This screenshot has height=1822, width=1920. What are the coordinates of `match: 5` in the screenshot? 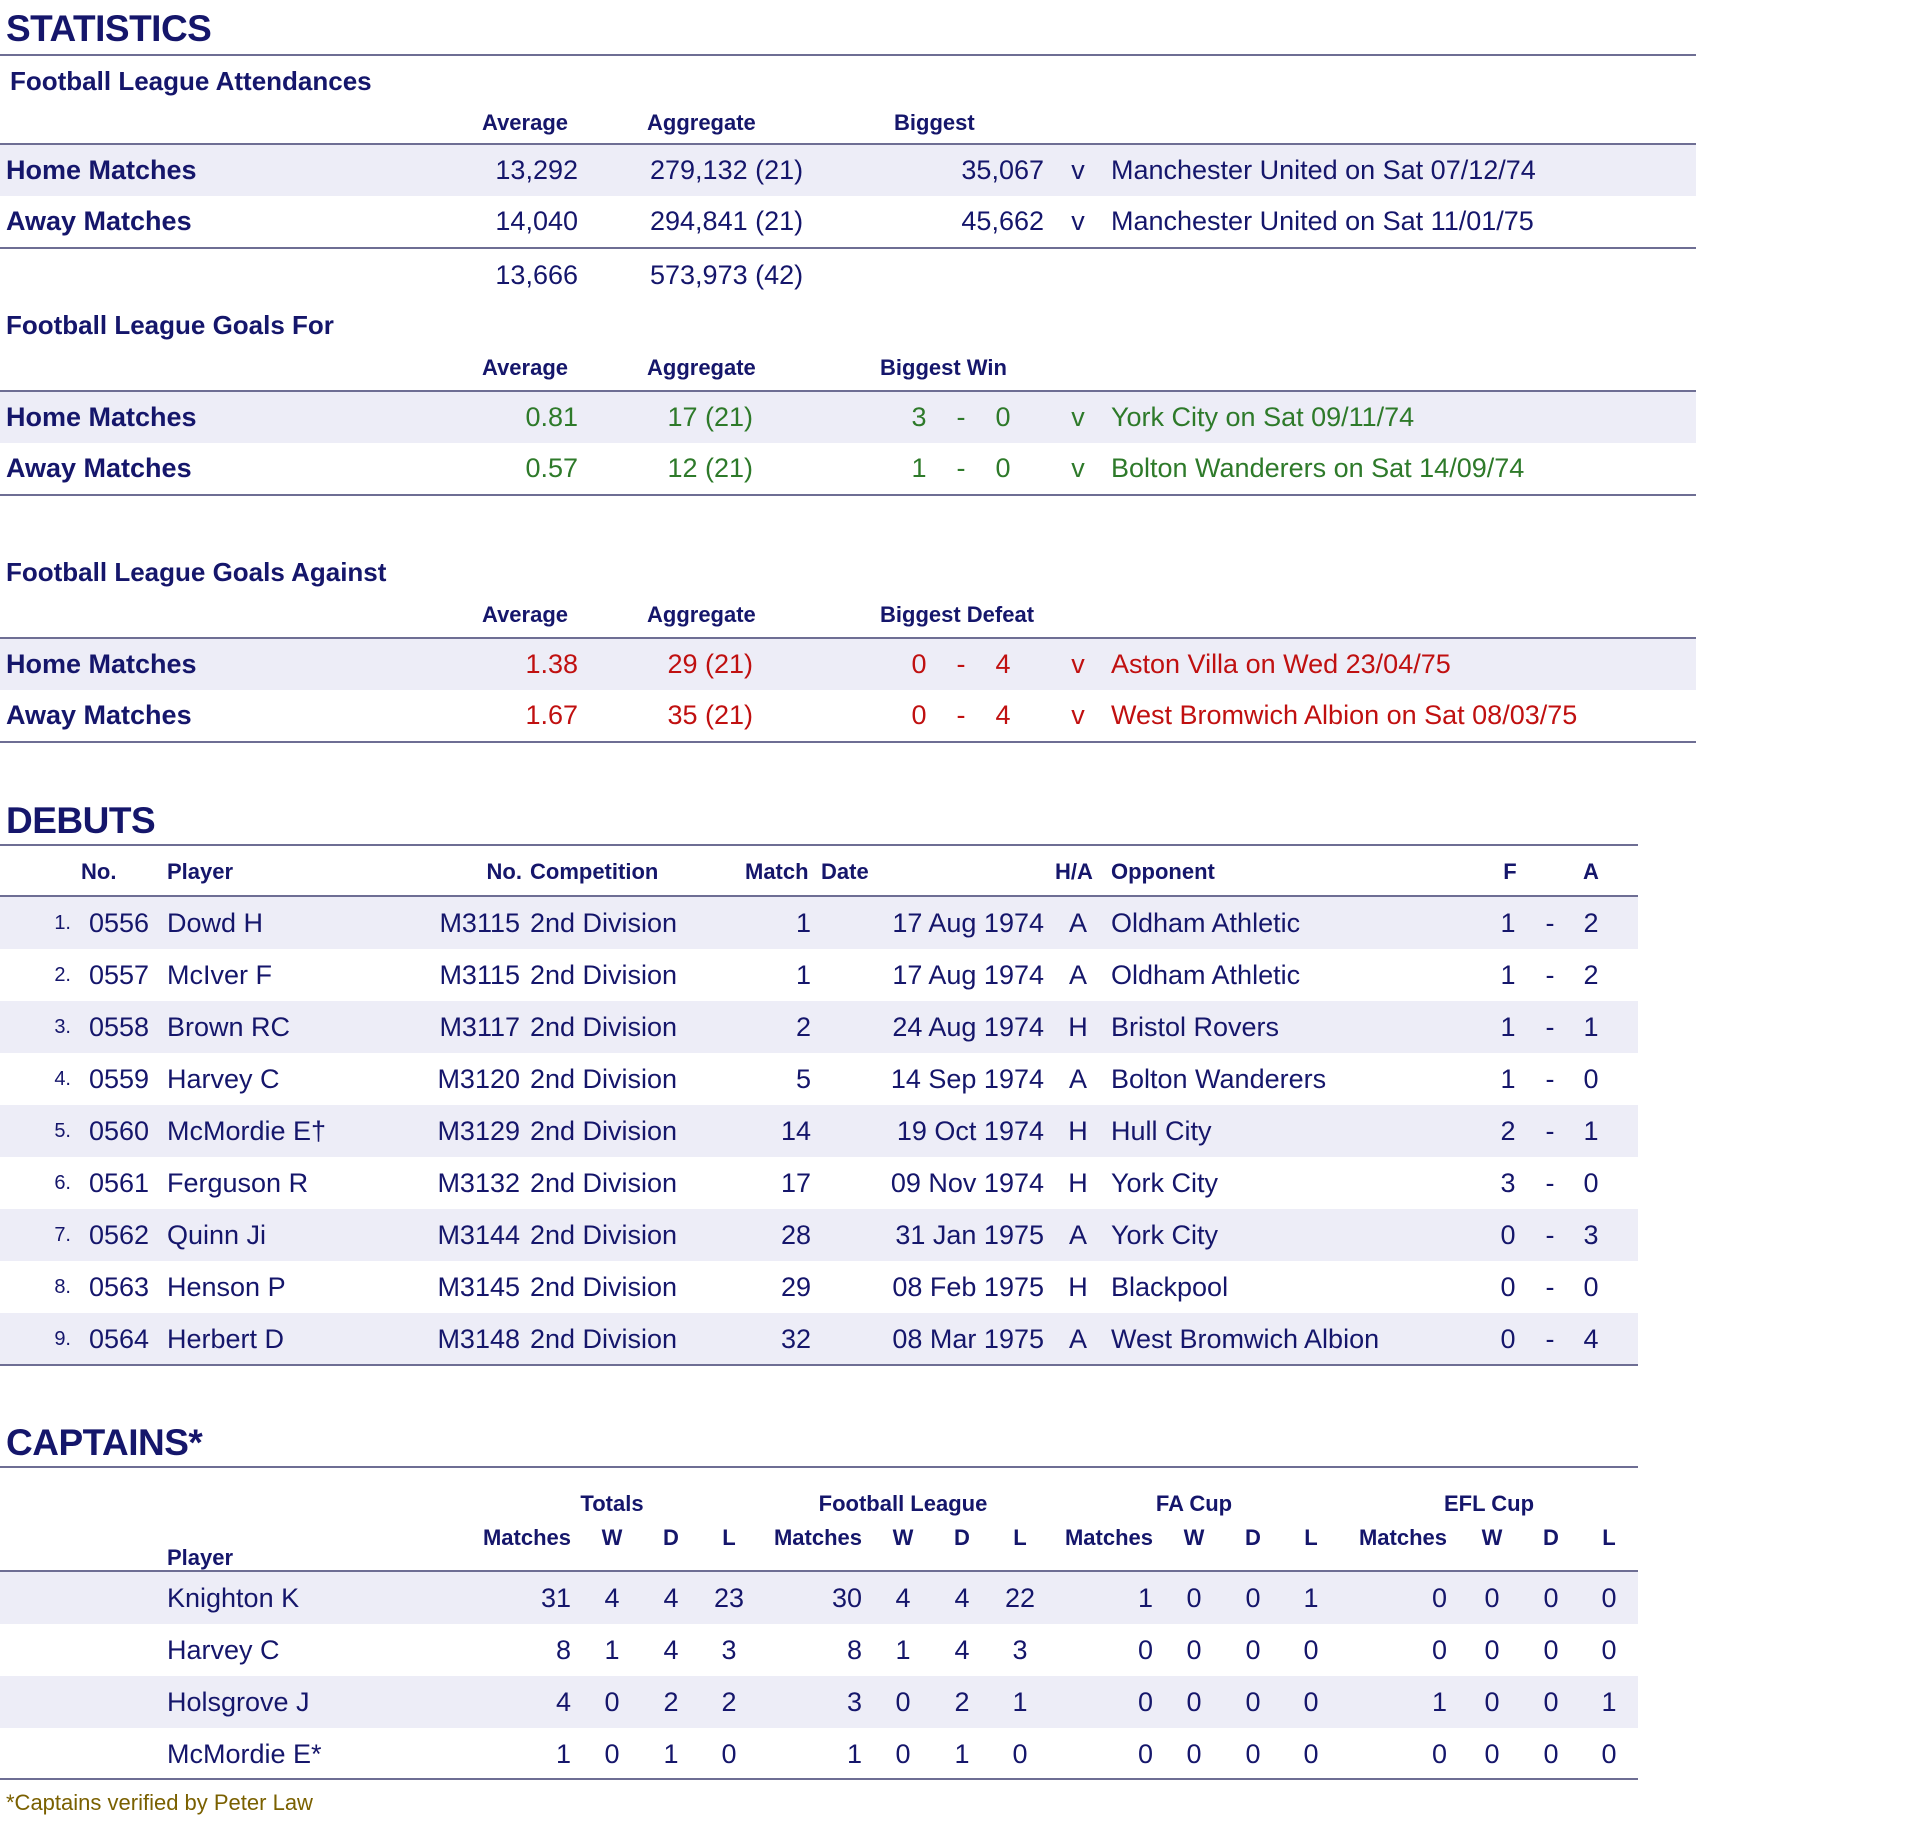 It's located at (803, 1079).